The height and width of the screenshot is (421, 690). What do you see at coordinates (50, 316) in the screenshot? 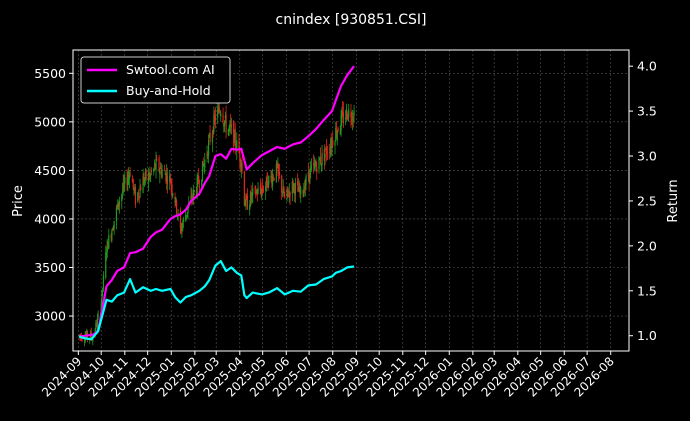
I see `y-tick-label-left: 3000` at bounding box center [50, 316].